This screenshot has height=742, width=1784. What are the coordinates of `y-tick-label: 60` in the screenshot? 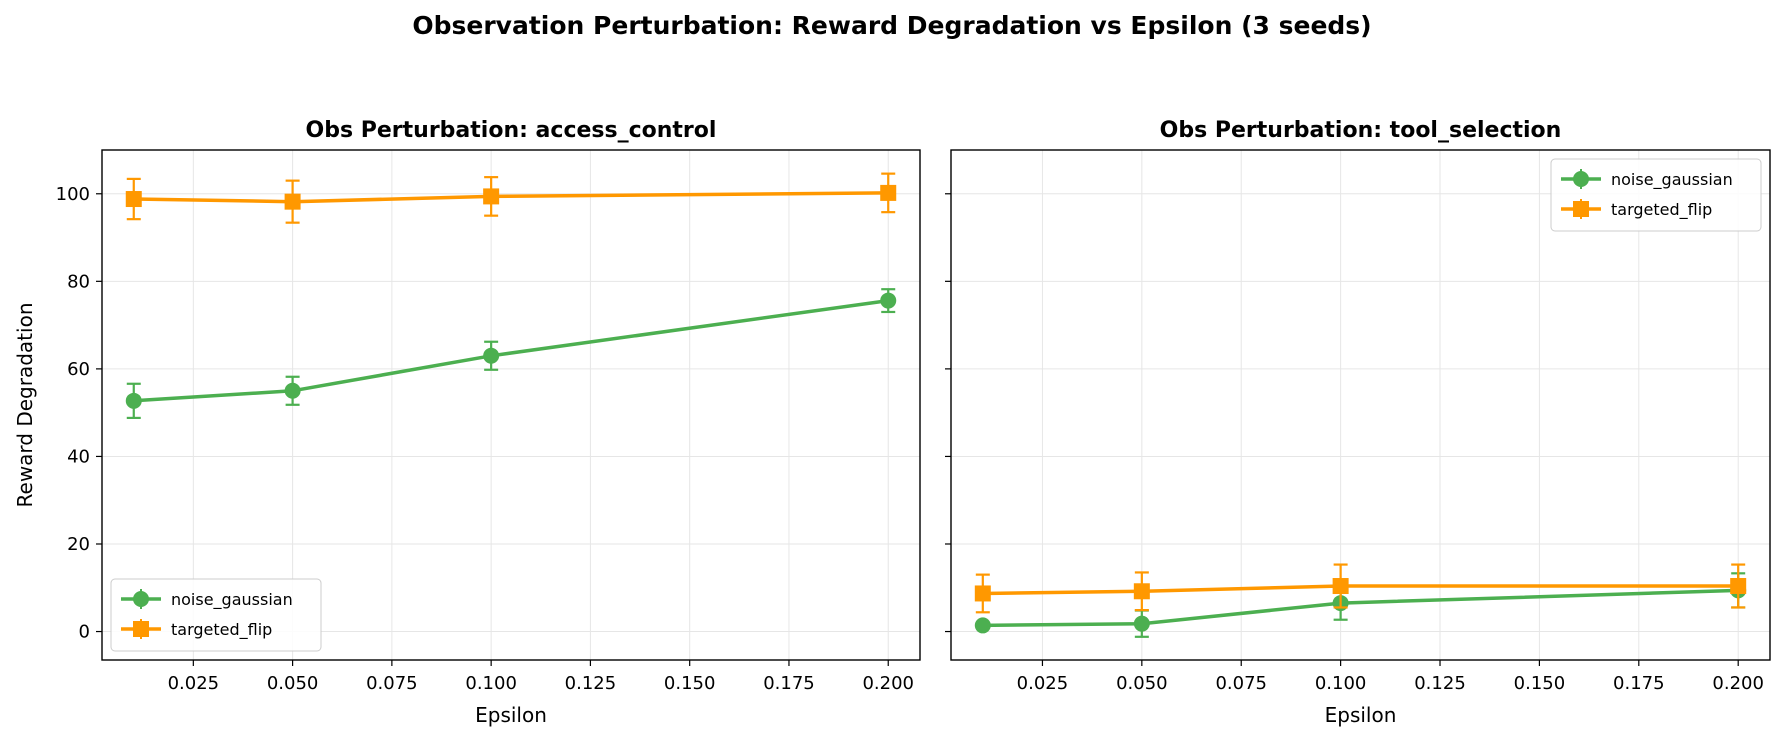 It's located at (78, 369).